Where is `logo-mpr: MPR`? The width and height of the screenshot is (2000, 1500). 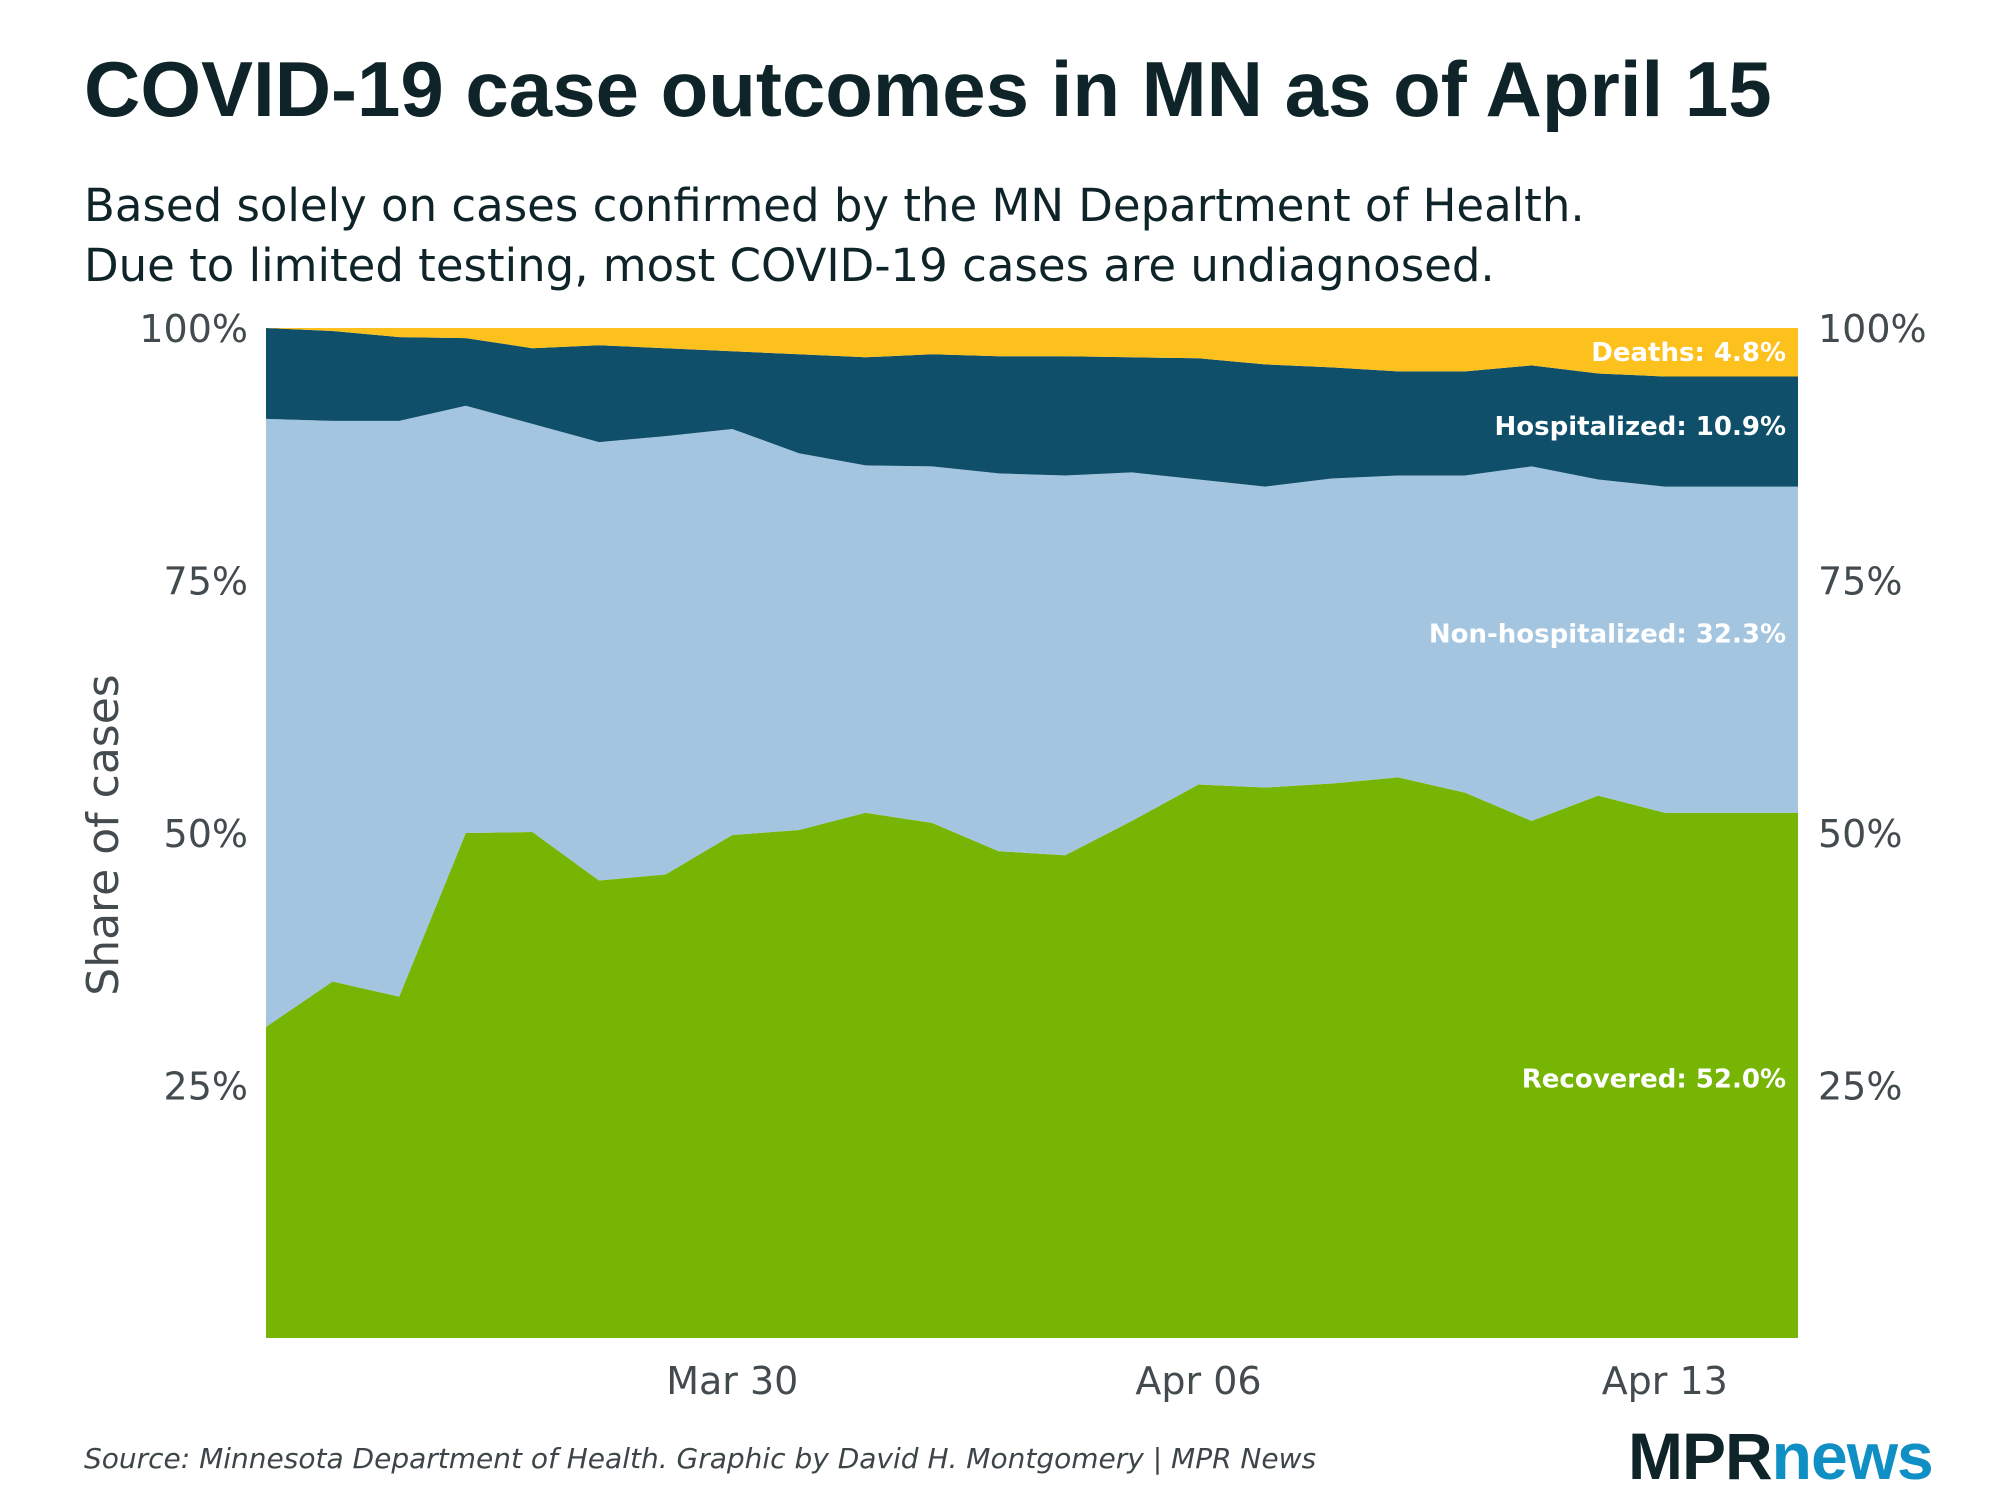
logo-mpr: MPR is located at coordinates (1700, 1456).